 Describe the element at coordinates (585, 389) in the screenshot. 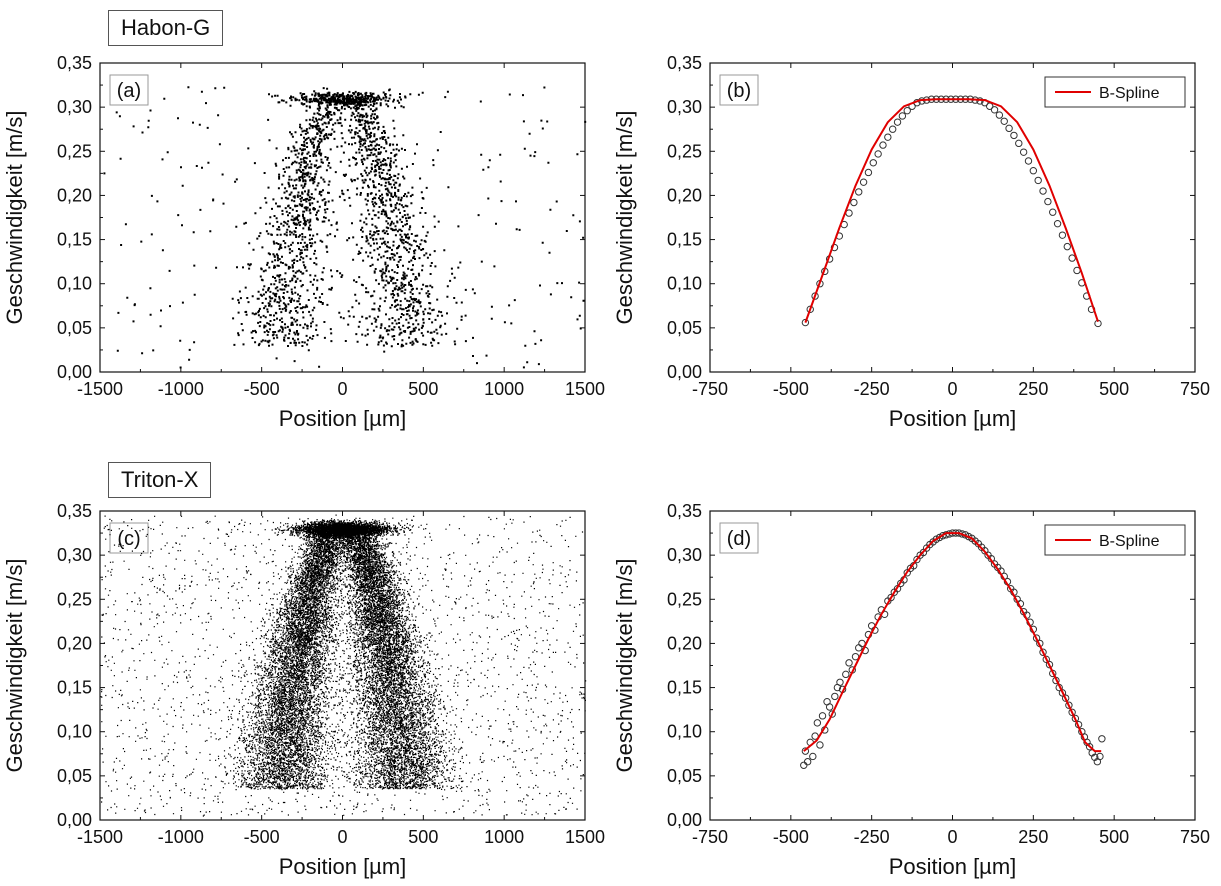

I see `x-tick-label: 1500` at that location.